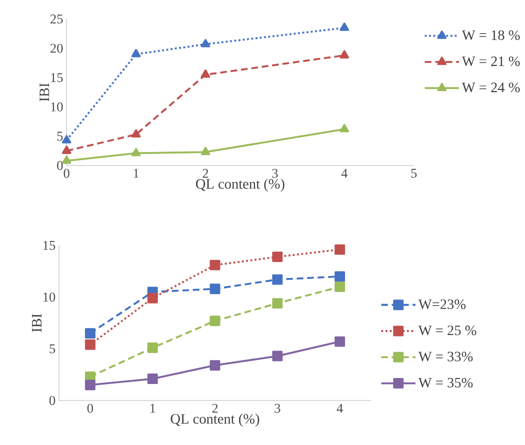  What do you see at coordinates (442, 304) in the screenshot?
I see `legend-label: W=23%` at bounding box center [442, 304].